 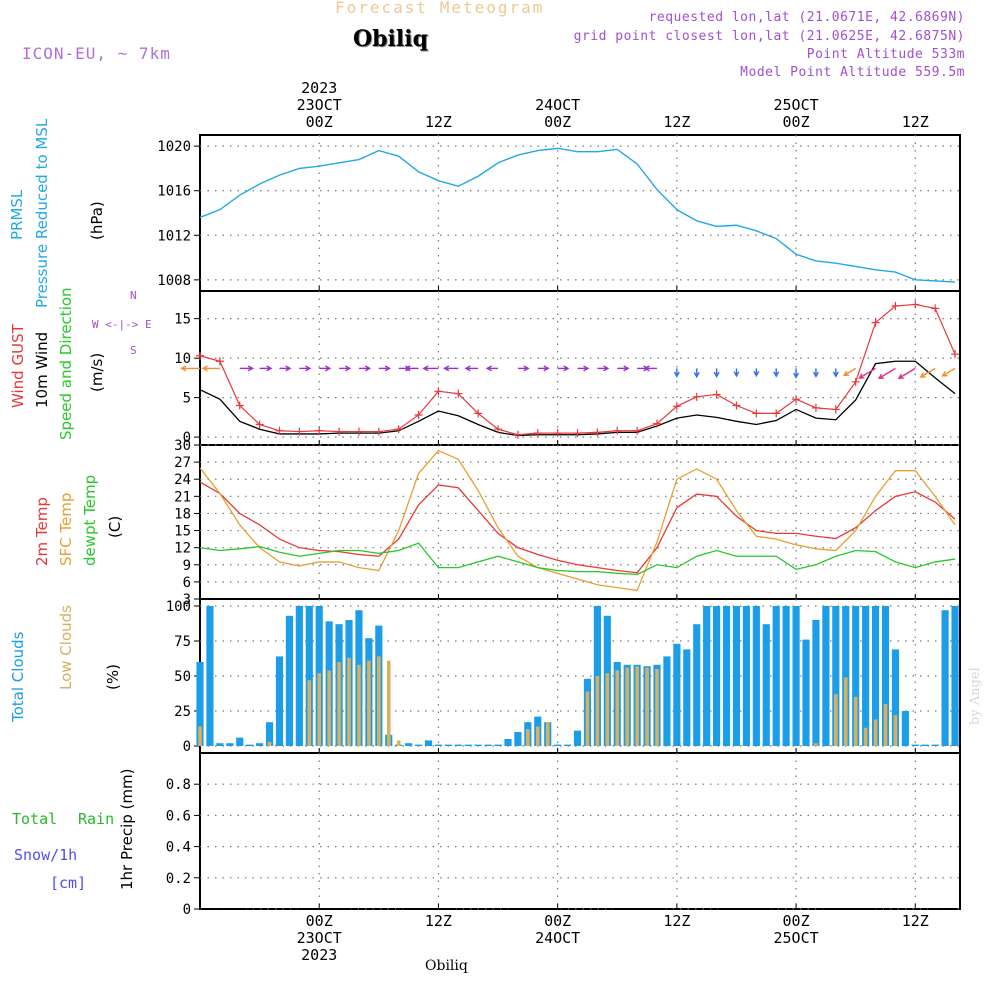 What do you see at coordinates (440, 8) in the screenshot?
I see `meteogram-title: Forecast Meteogram` at bounding box center [440, 8].